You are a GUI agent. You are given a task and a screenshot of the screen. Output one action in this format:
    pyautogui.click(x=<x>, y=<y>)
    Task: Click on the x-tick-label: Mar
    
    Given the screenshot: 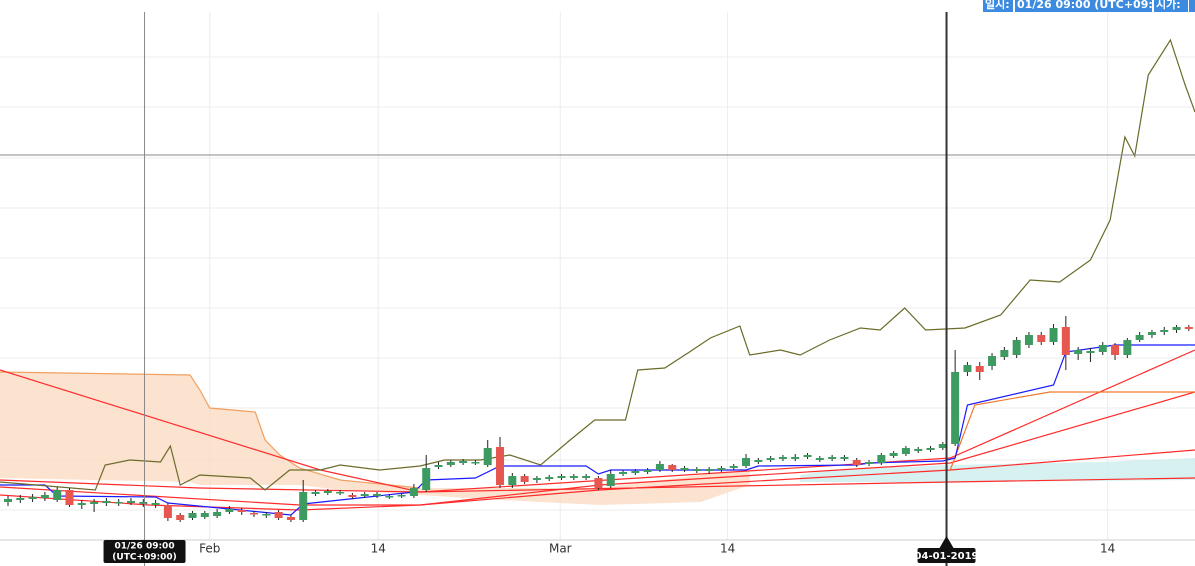 What is the action you would take?
    pyautogui.click(x=560, y=549)
    